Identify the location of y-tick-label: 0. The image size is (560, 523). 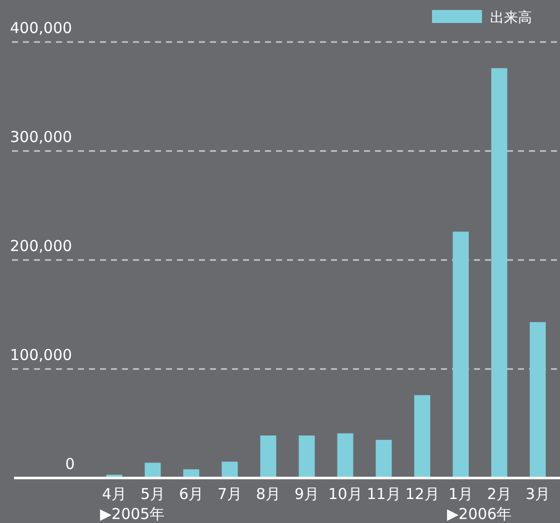
(70, 464).